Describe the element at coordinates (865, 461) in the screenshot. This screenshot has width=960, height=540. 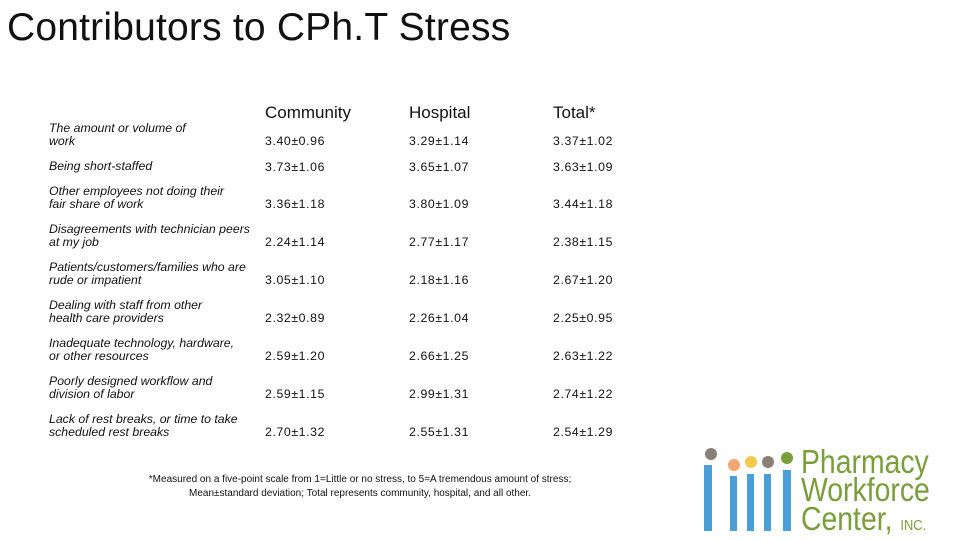
I see `logo-line-pharmacy: Pharmacy` at that location.